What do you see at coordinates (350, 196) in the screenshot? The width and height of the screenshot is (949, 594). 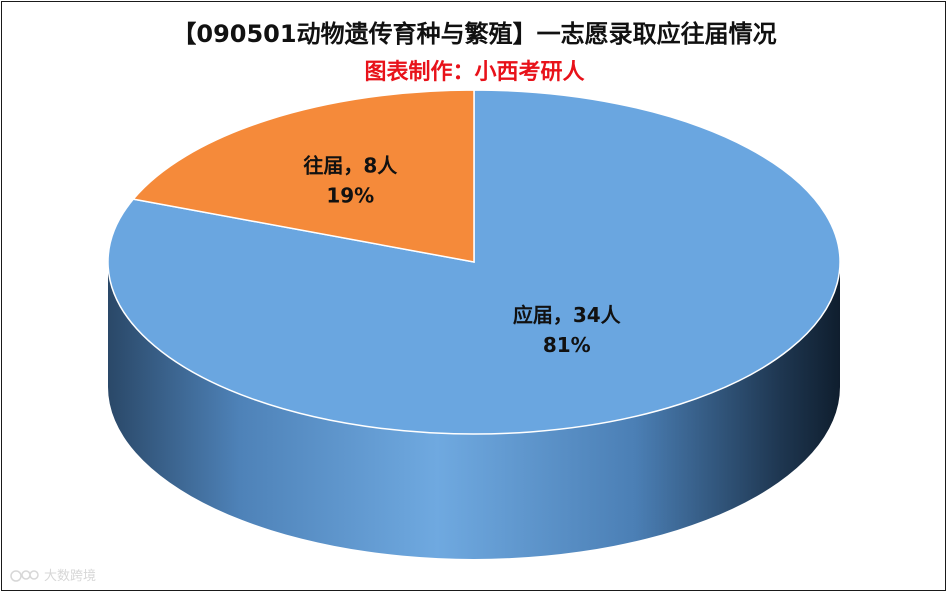 I see `slice-percent-previous: 19%` at bounding box center [350, 196].